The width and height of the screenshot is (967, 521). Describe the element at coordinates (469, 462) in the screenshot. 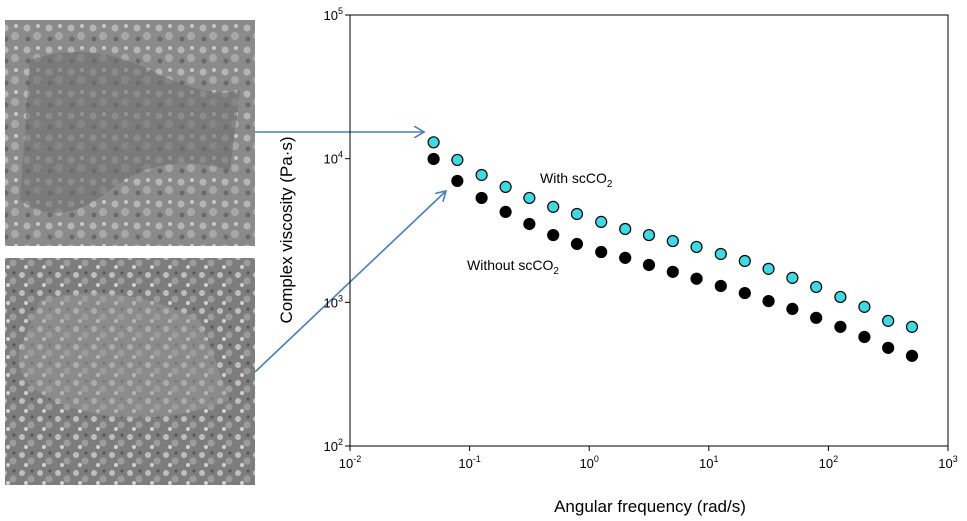

I see `x-tick-label: 10⁻¹` at that location.